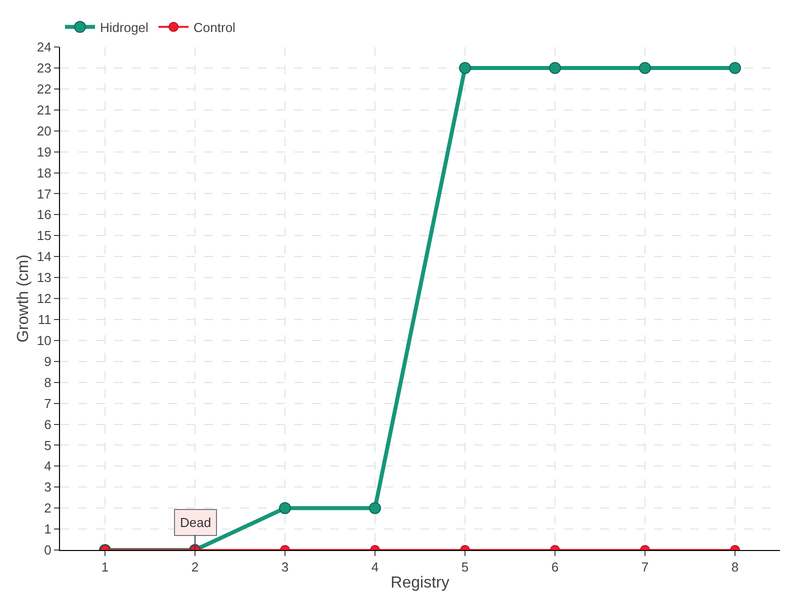 The image size is (800, 600). What do you see at coordinates (48, 466) in the screenshot?
I see `y-tick-label: 4` at bounding box center [48, 466].